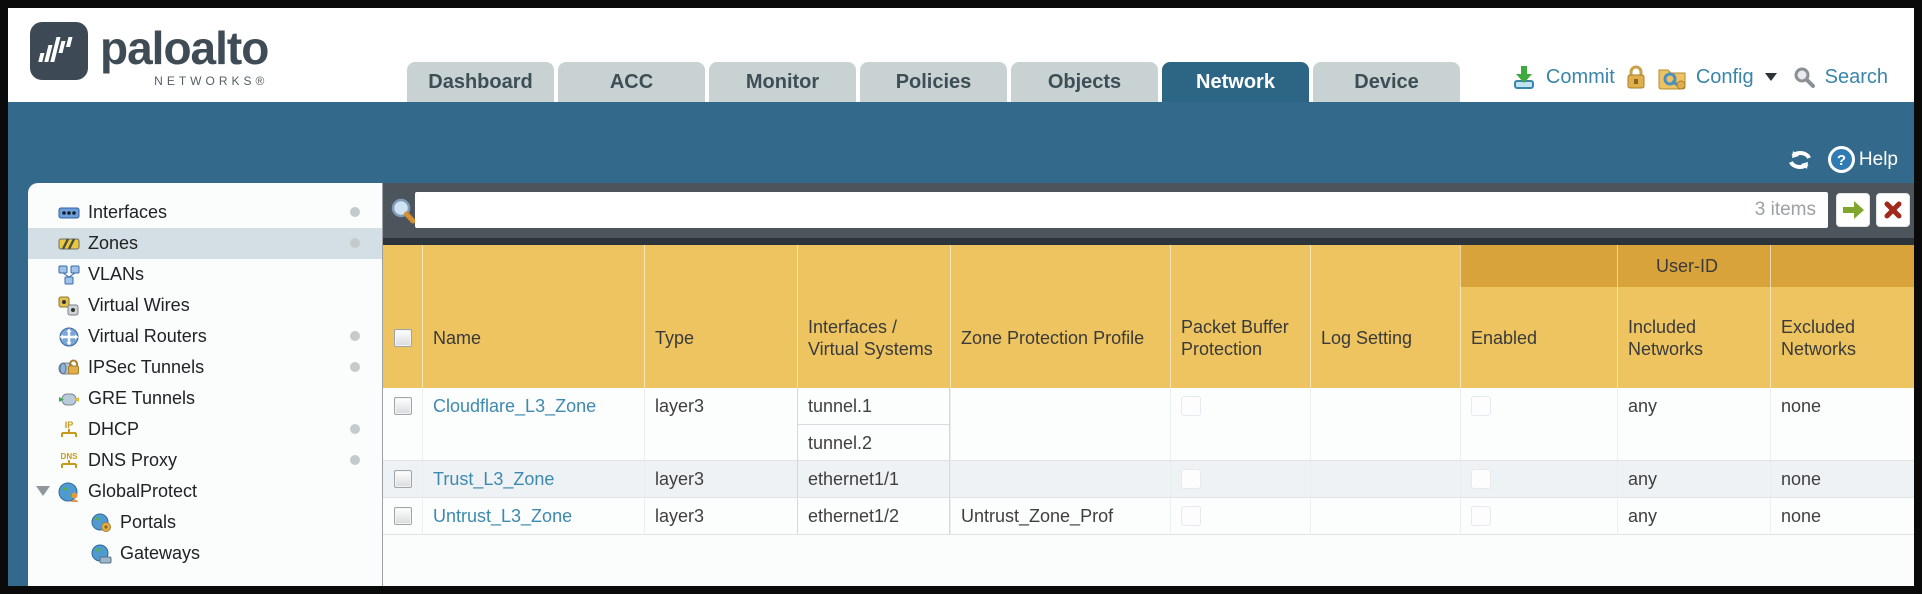  Describe the element at coordinates (1084, 82) in the screenshot. I see `tab-objects: Objects` at that location.